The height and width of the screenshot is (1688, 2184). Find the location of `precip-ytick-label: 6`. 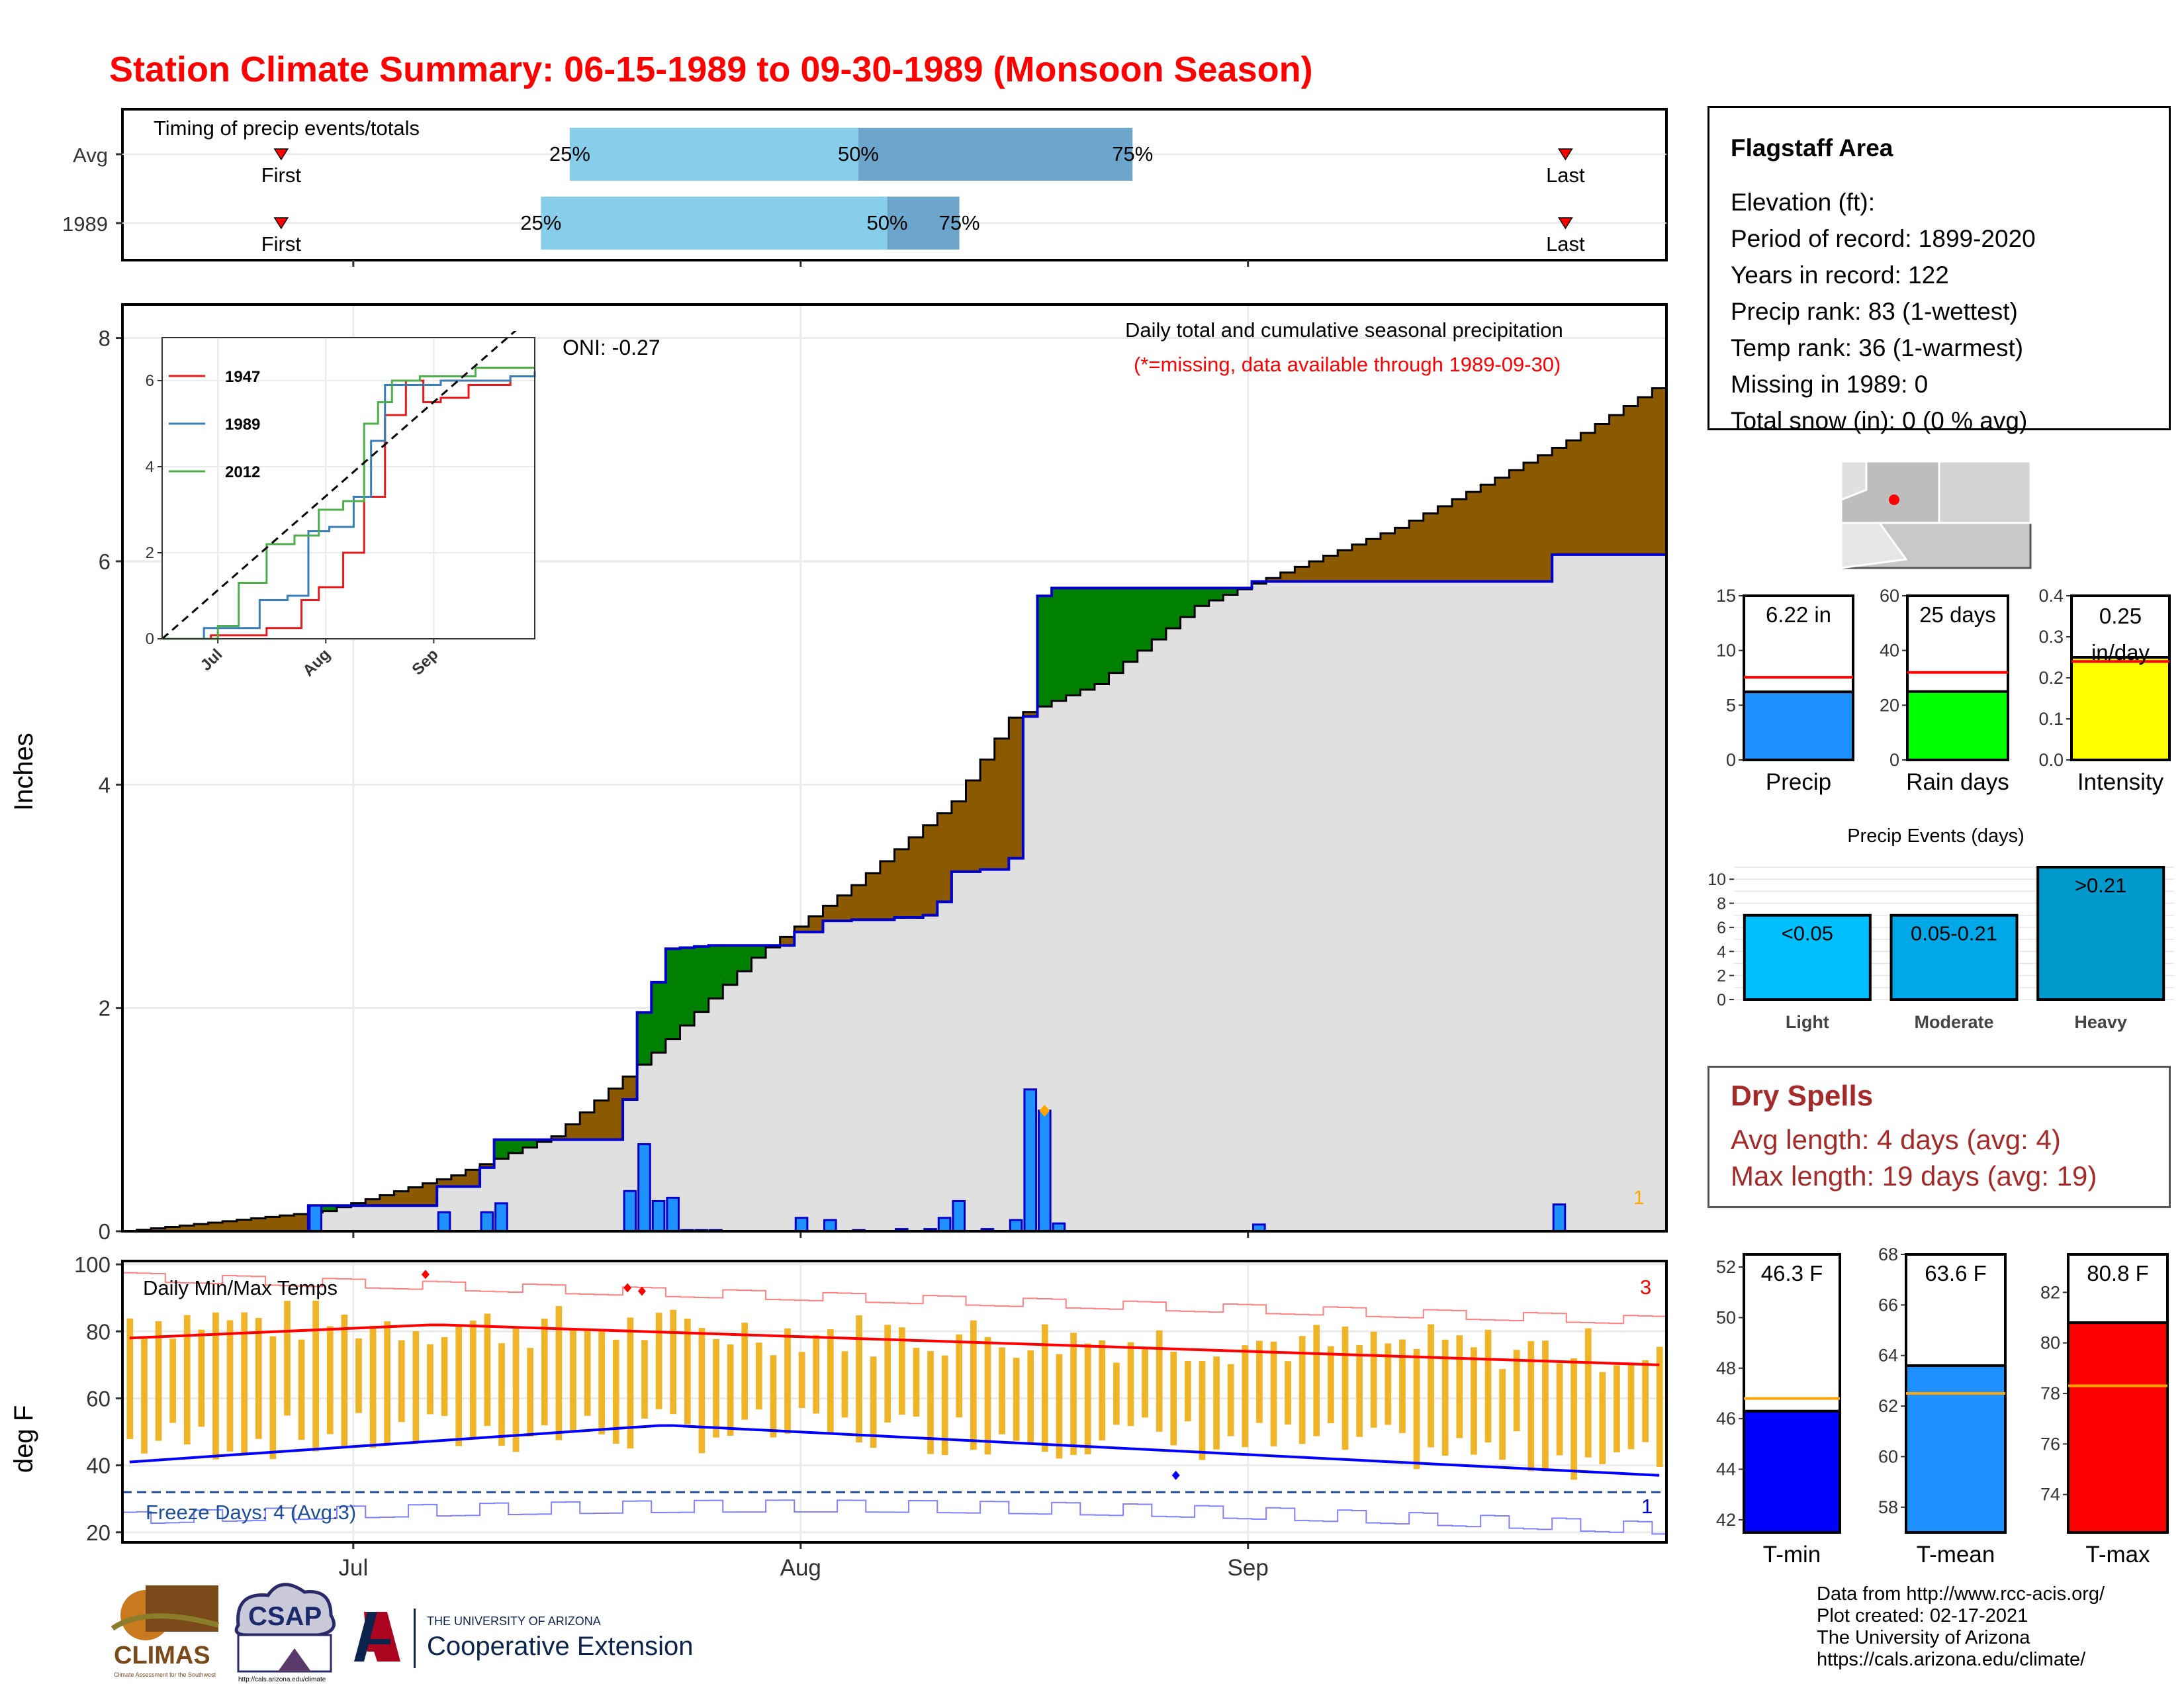

precip-ytick-label: 6 is located at coordinates (105, 561).